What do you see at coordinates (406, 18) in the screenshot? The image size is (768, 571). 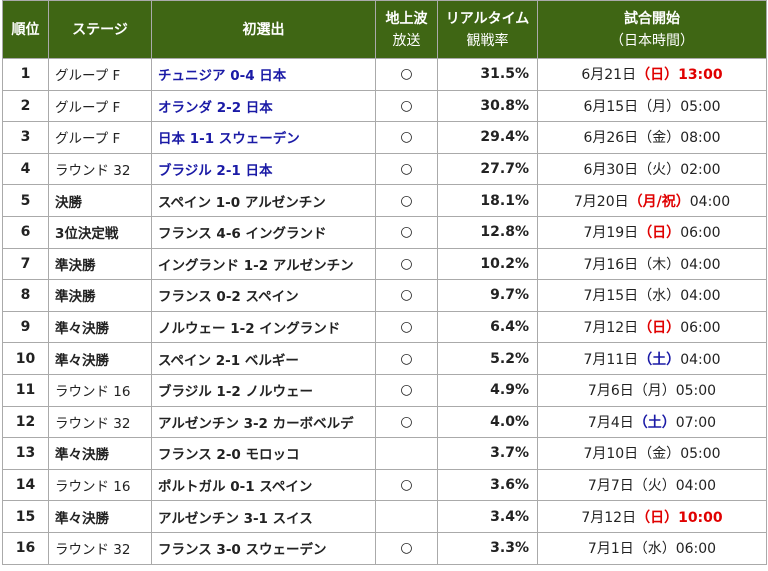 I see `header-text: 地上波` at bounding box center [406, 18].